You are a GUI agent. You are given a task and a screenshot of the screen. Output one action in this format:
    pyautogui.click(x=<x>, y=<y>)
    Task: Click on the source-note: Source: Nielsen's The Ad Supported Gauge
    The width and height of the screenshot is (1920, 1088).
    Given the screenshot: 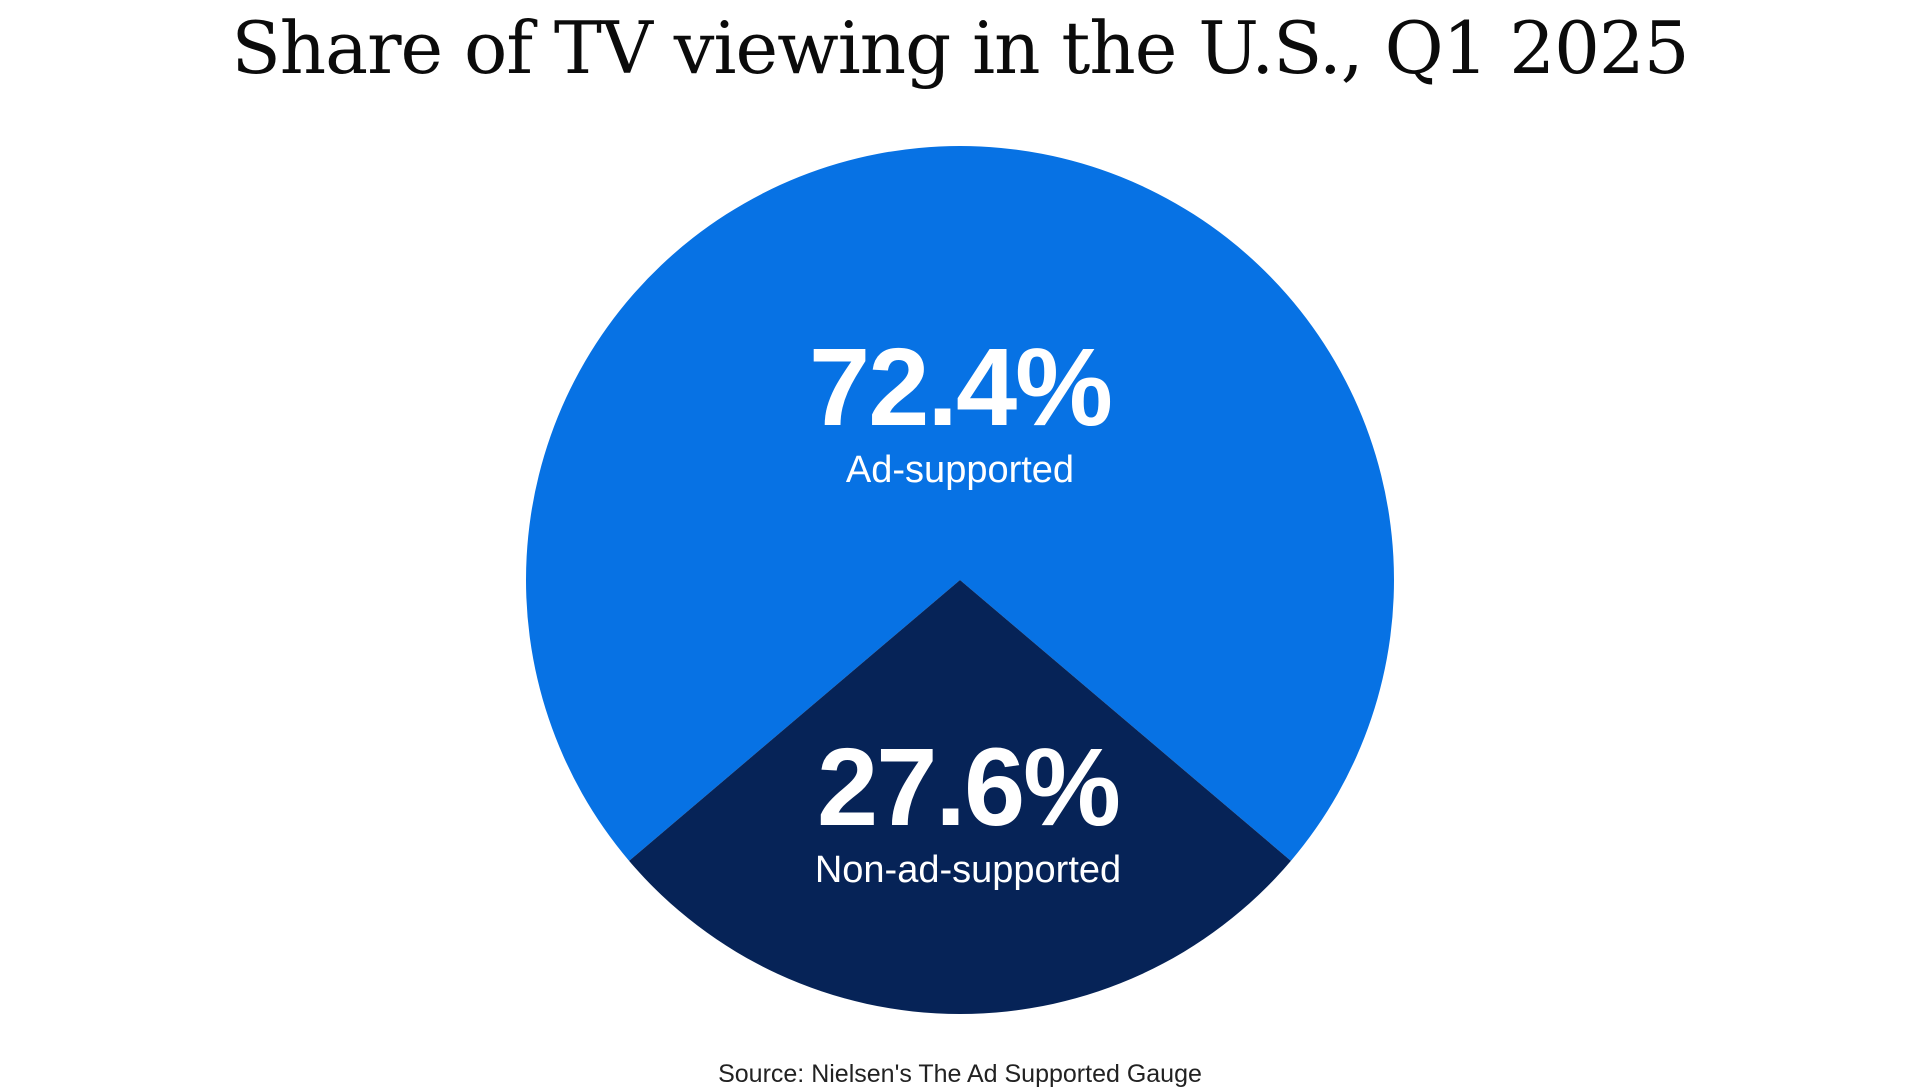 What is the action you would take?
    pyautogui.click(x=960, y=1074)
    